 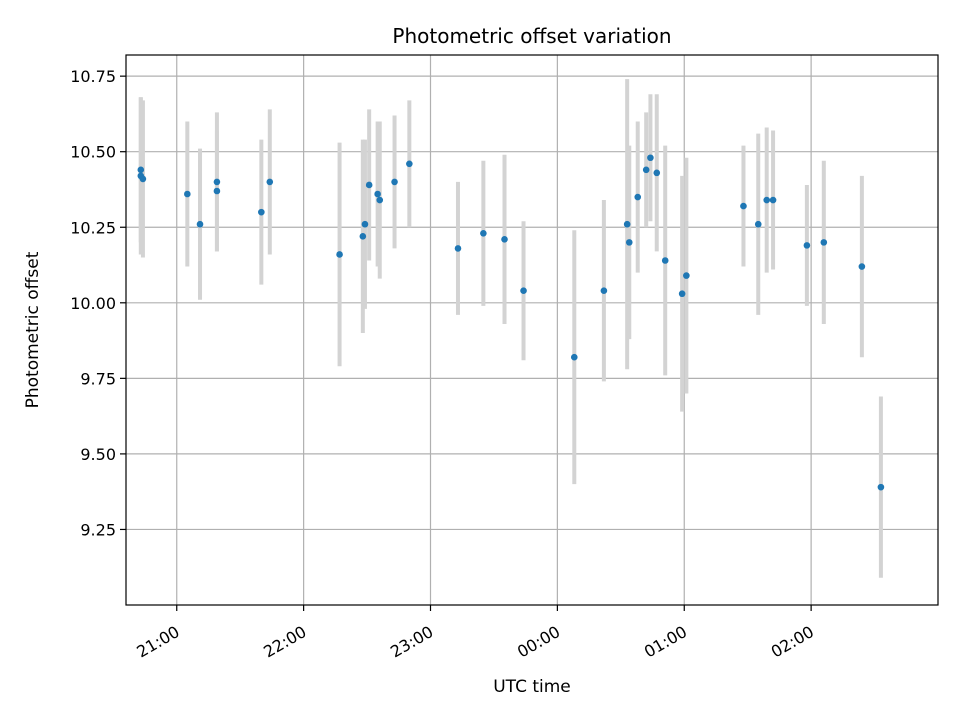 What do you see at coordinates (93, 76) in the screenshot?
I see `y-tick-label: 10.75` at bounding box center [93, 76].